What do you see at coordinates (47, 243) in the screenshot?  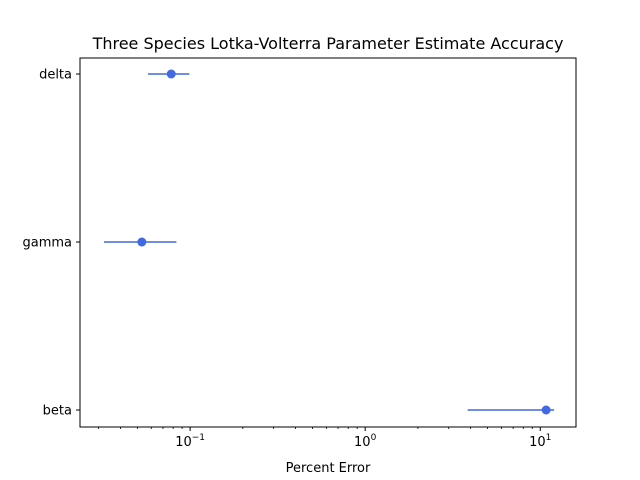 I see `y-tick-label: gamma` at bounding box center [47, 243].